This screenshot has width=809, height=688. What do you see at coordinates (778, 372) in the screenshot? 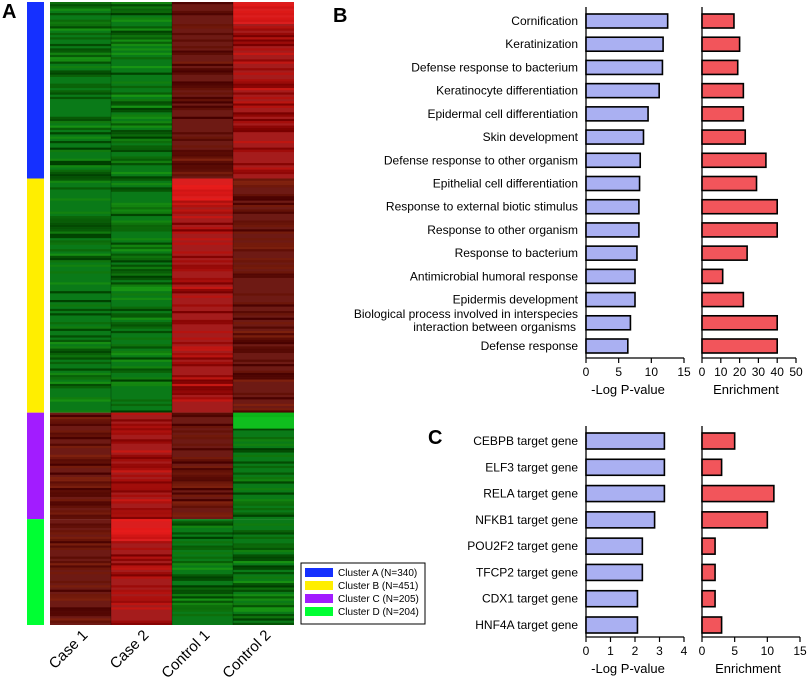
I see `x-tick-label: 40` at bounding box center [778, 372].